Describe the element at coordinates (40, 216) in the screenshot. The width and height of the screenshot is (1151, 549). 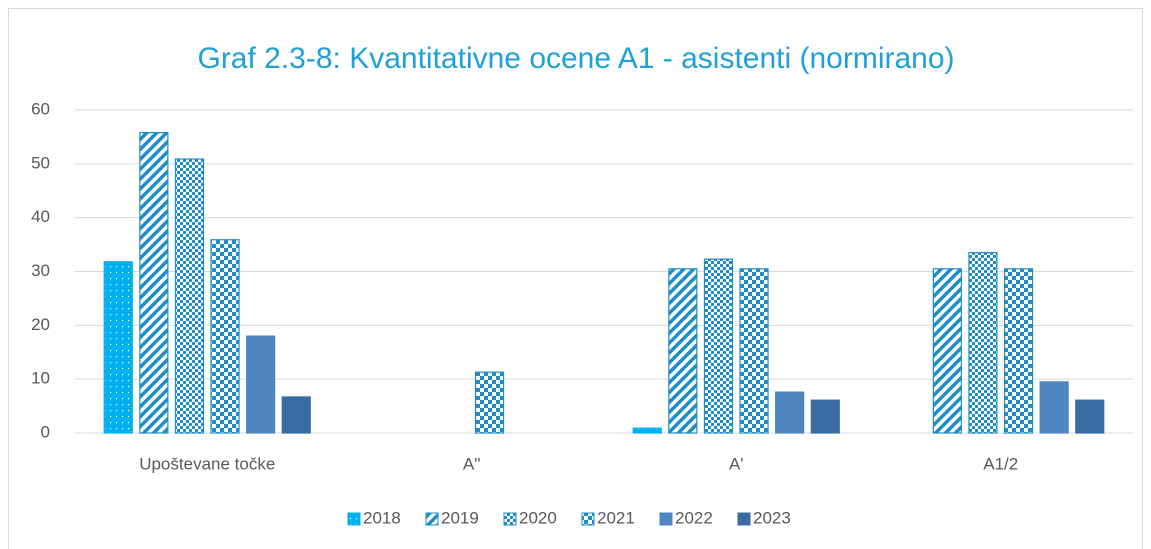
I see `y-tick-label: 40` at that location.